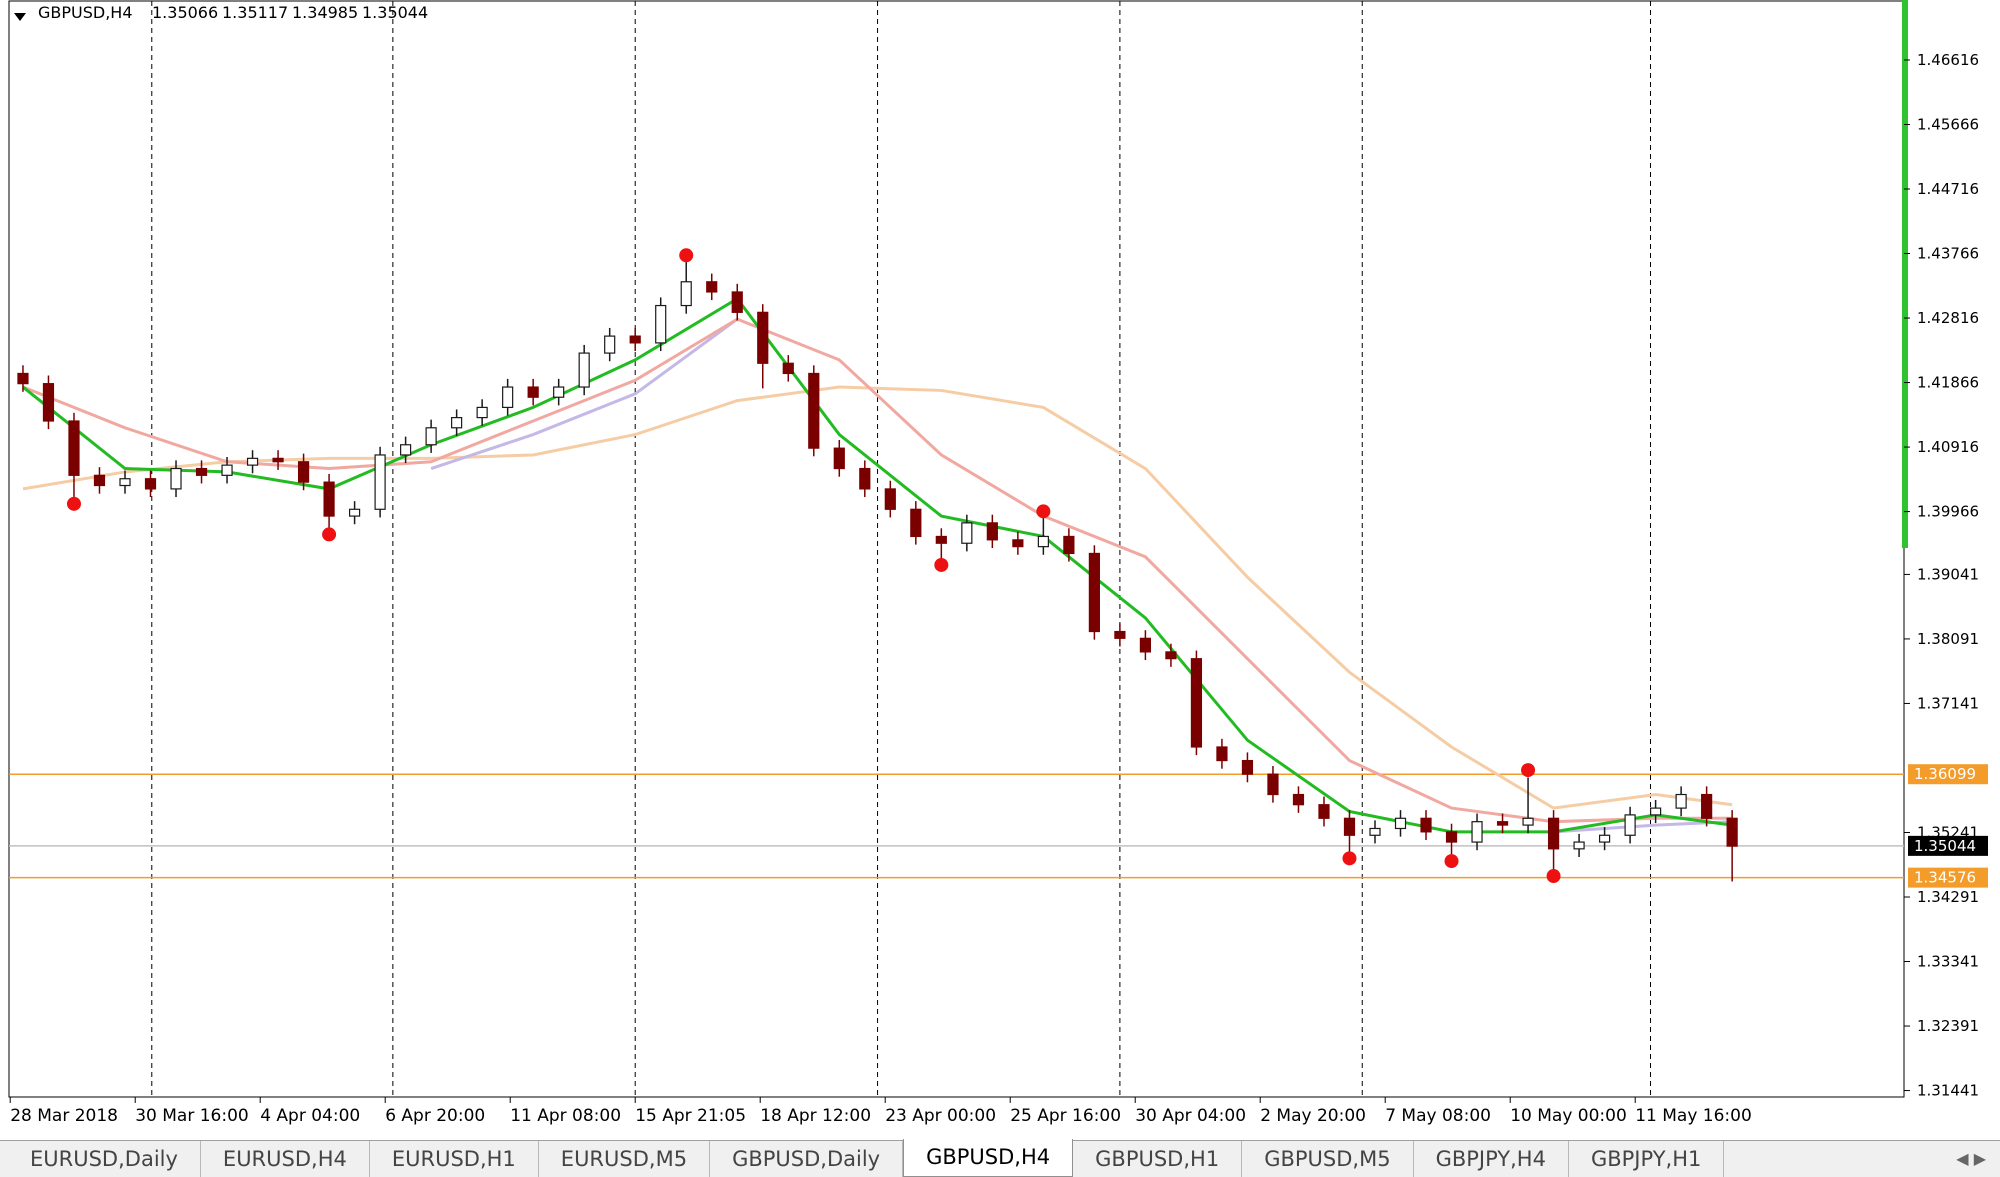 The width and height of the screenshot is (2000, 1177). I want to click on x-tick-label: 30 Mar 16:00, so click(192, 1116).